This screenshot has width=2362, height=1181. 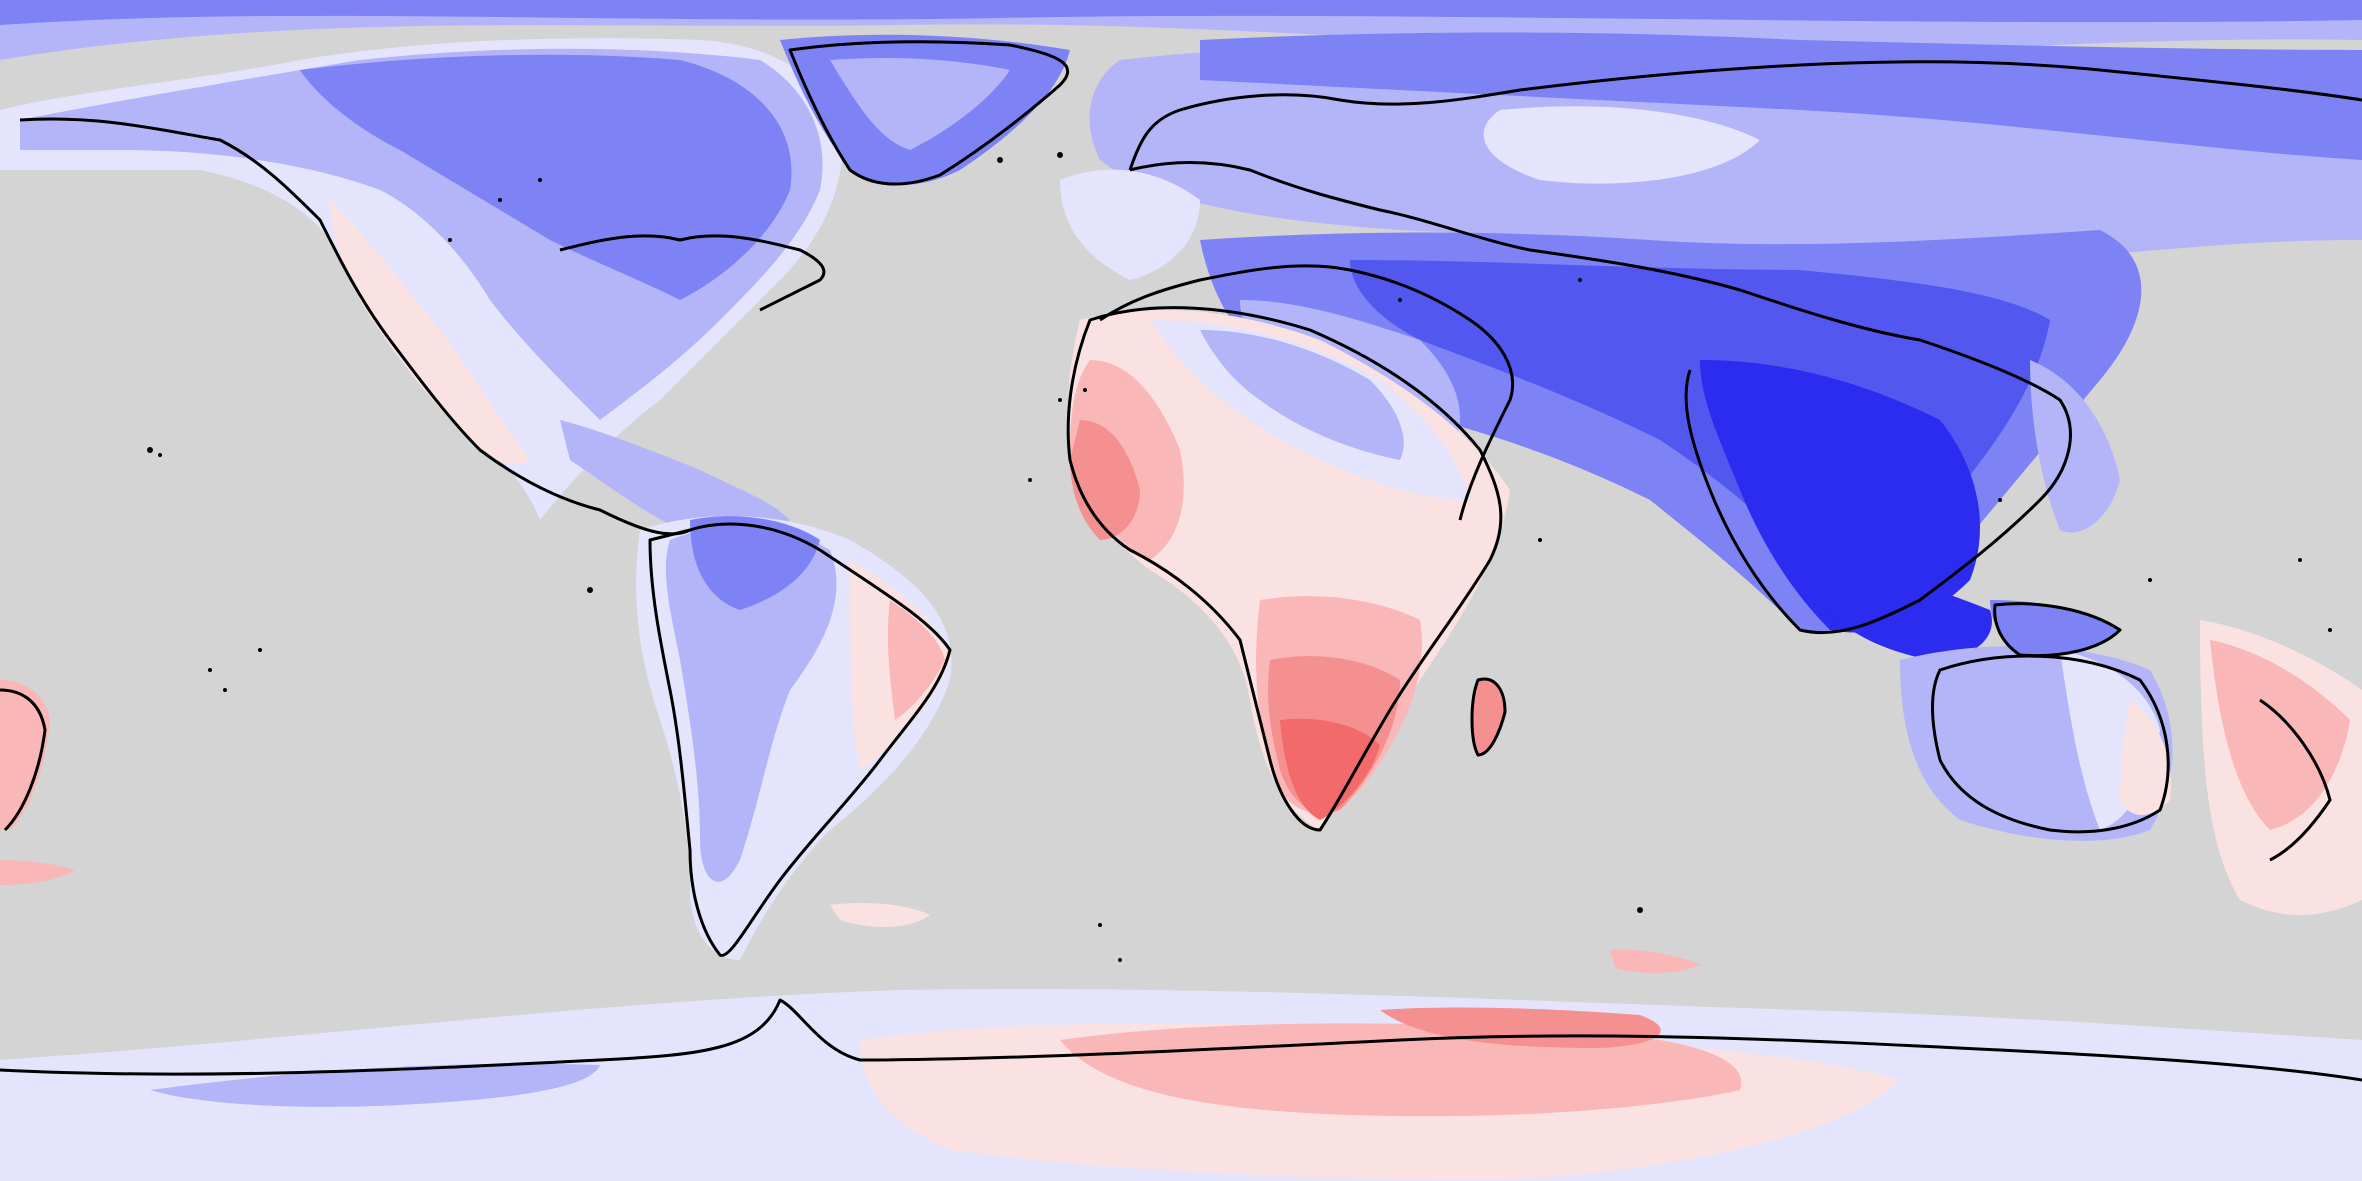 What do you see at coordinates (2055, 628) in the screenshot?
I see `new-guinea-blue` at bounding box center [2055, 628].